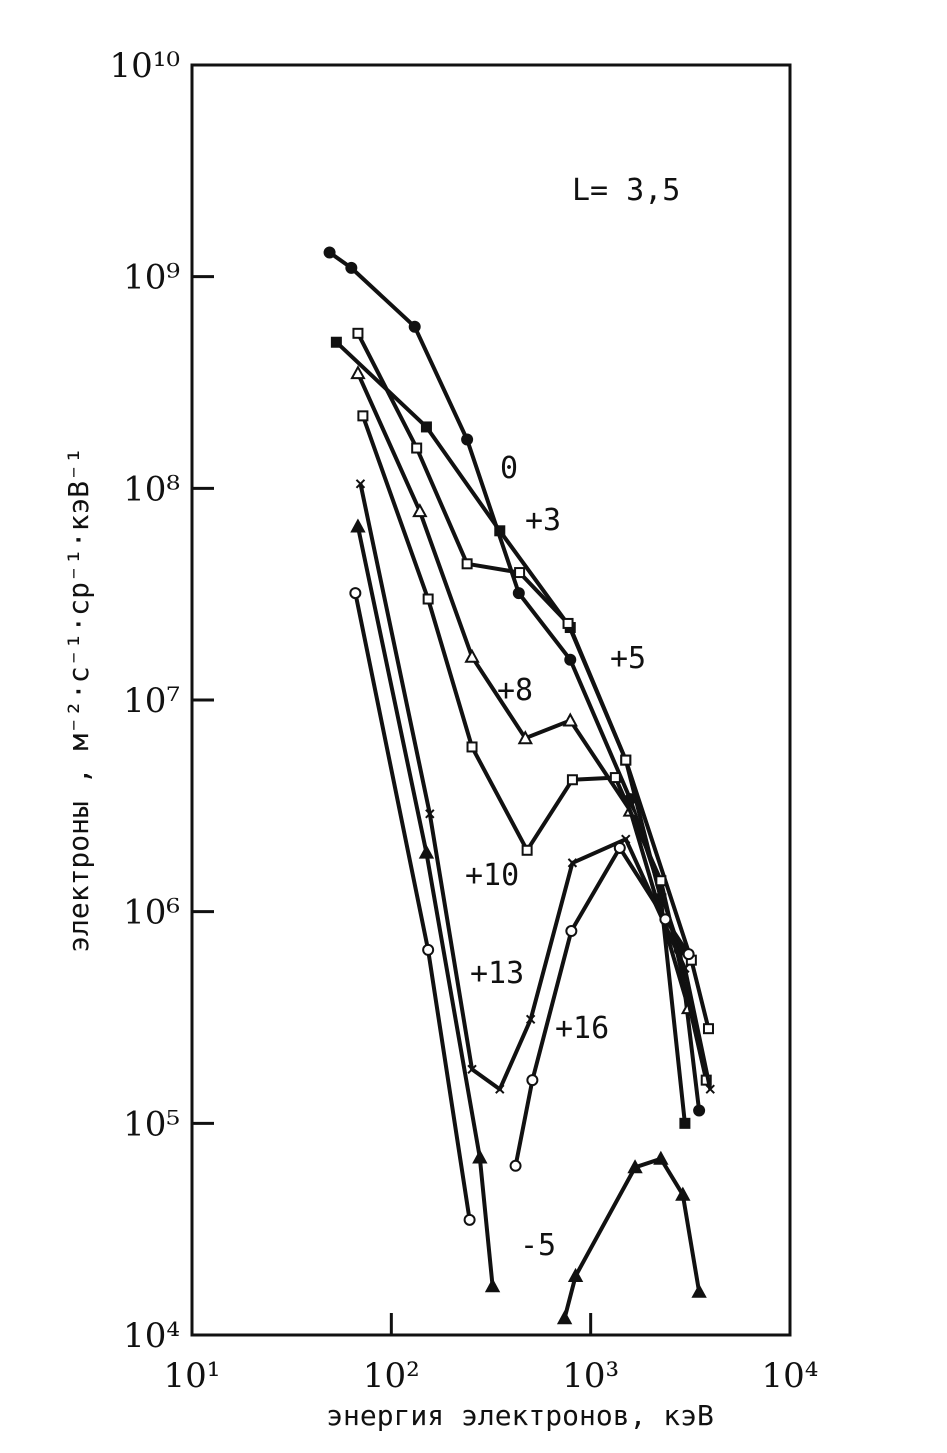  I want to click on x-tick-label: 10², so click(391, 1376).